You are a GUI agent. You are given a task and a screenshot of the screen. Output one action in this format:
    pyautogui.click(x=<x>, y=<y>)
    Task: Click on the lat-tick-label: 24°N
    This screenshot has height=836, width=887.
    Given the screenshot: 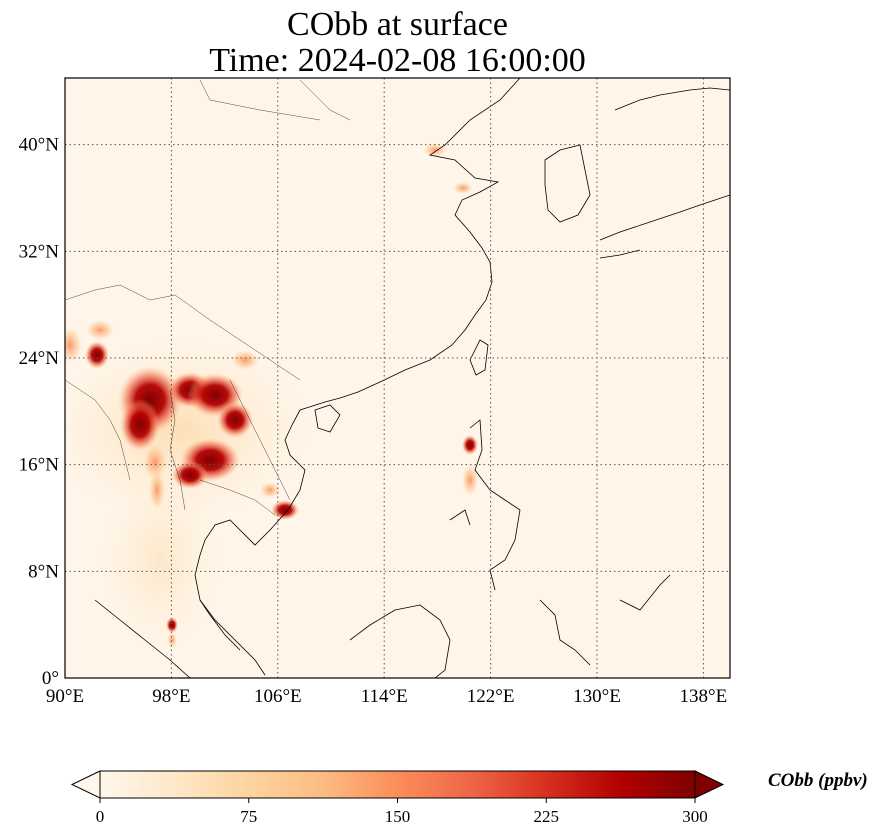 What is the action you would take?
    pyautogui.click(x=39, y=358)
    